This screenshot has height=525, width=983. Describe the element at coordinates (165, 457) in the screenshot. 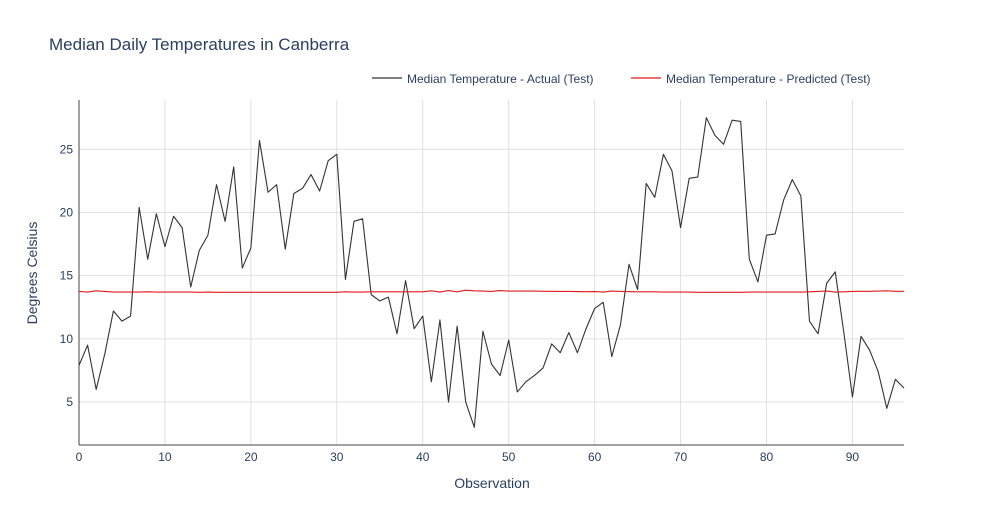

I see `x-tick-label: 10` at that location.